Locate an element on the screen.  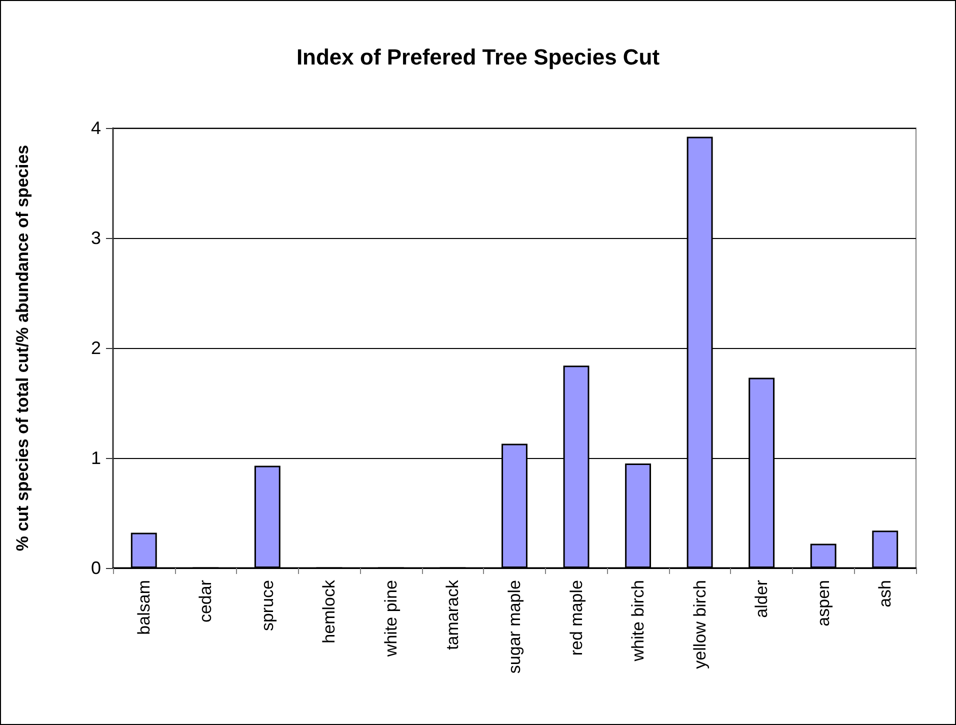
x-tick-label: spruce is located at coordinates (267, 606).